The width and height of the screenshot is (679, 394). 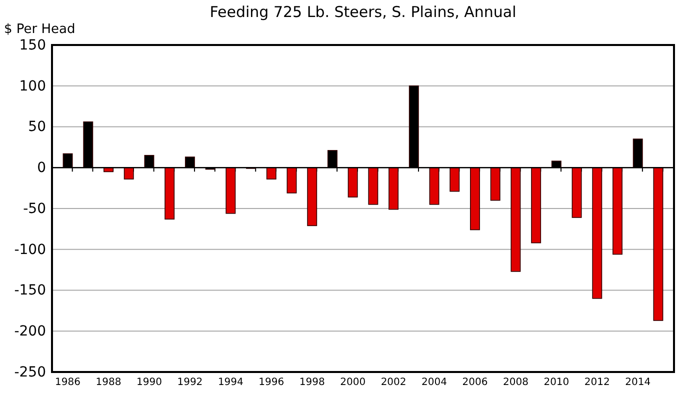 What do you see at coordinates (597, 382) in the screenshot?
I see `x-tick-label: 2012` at bounding box center [597, 382].